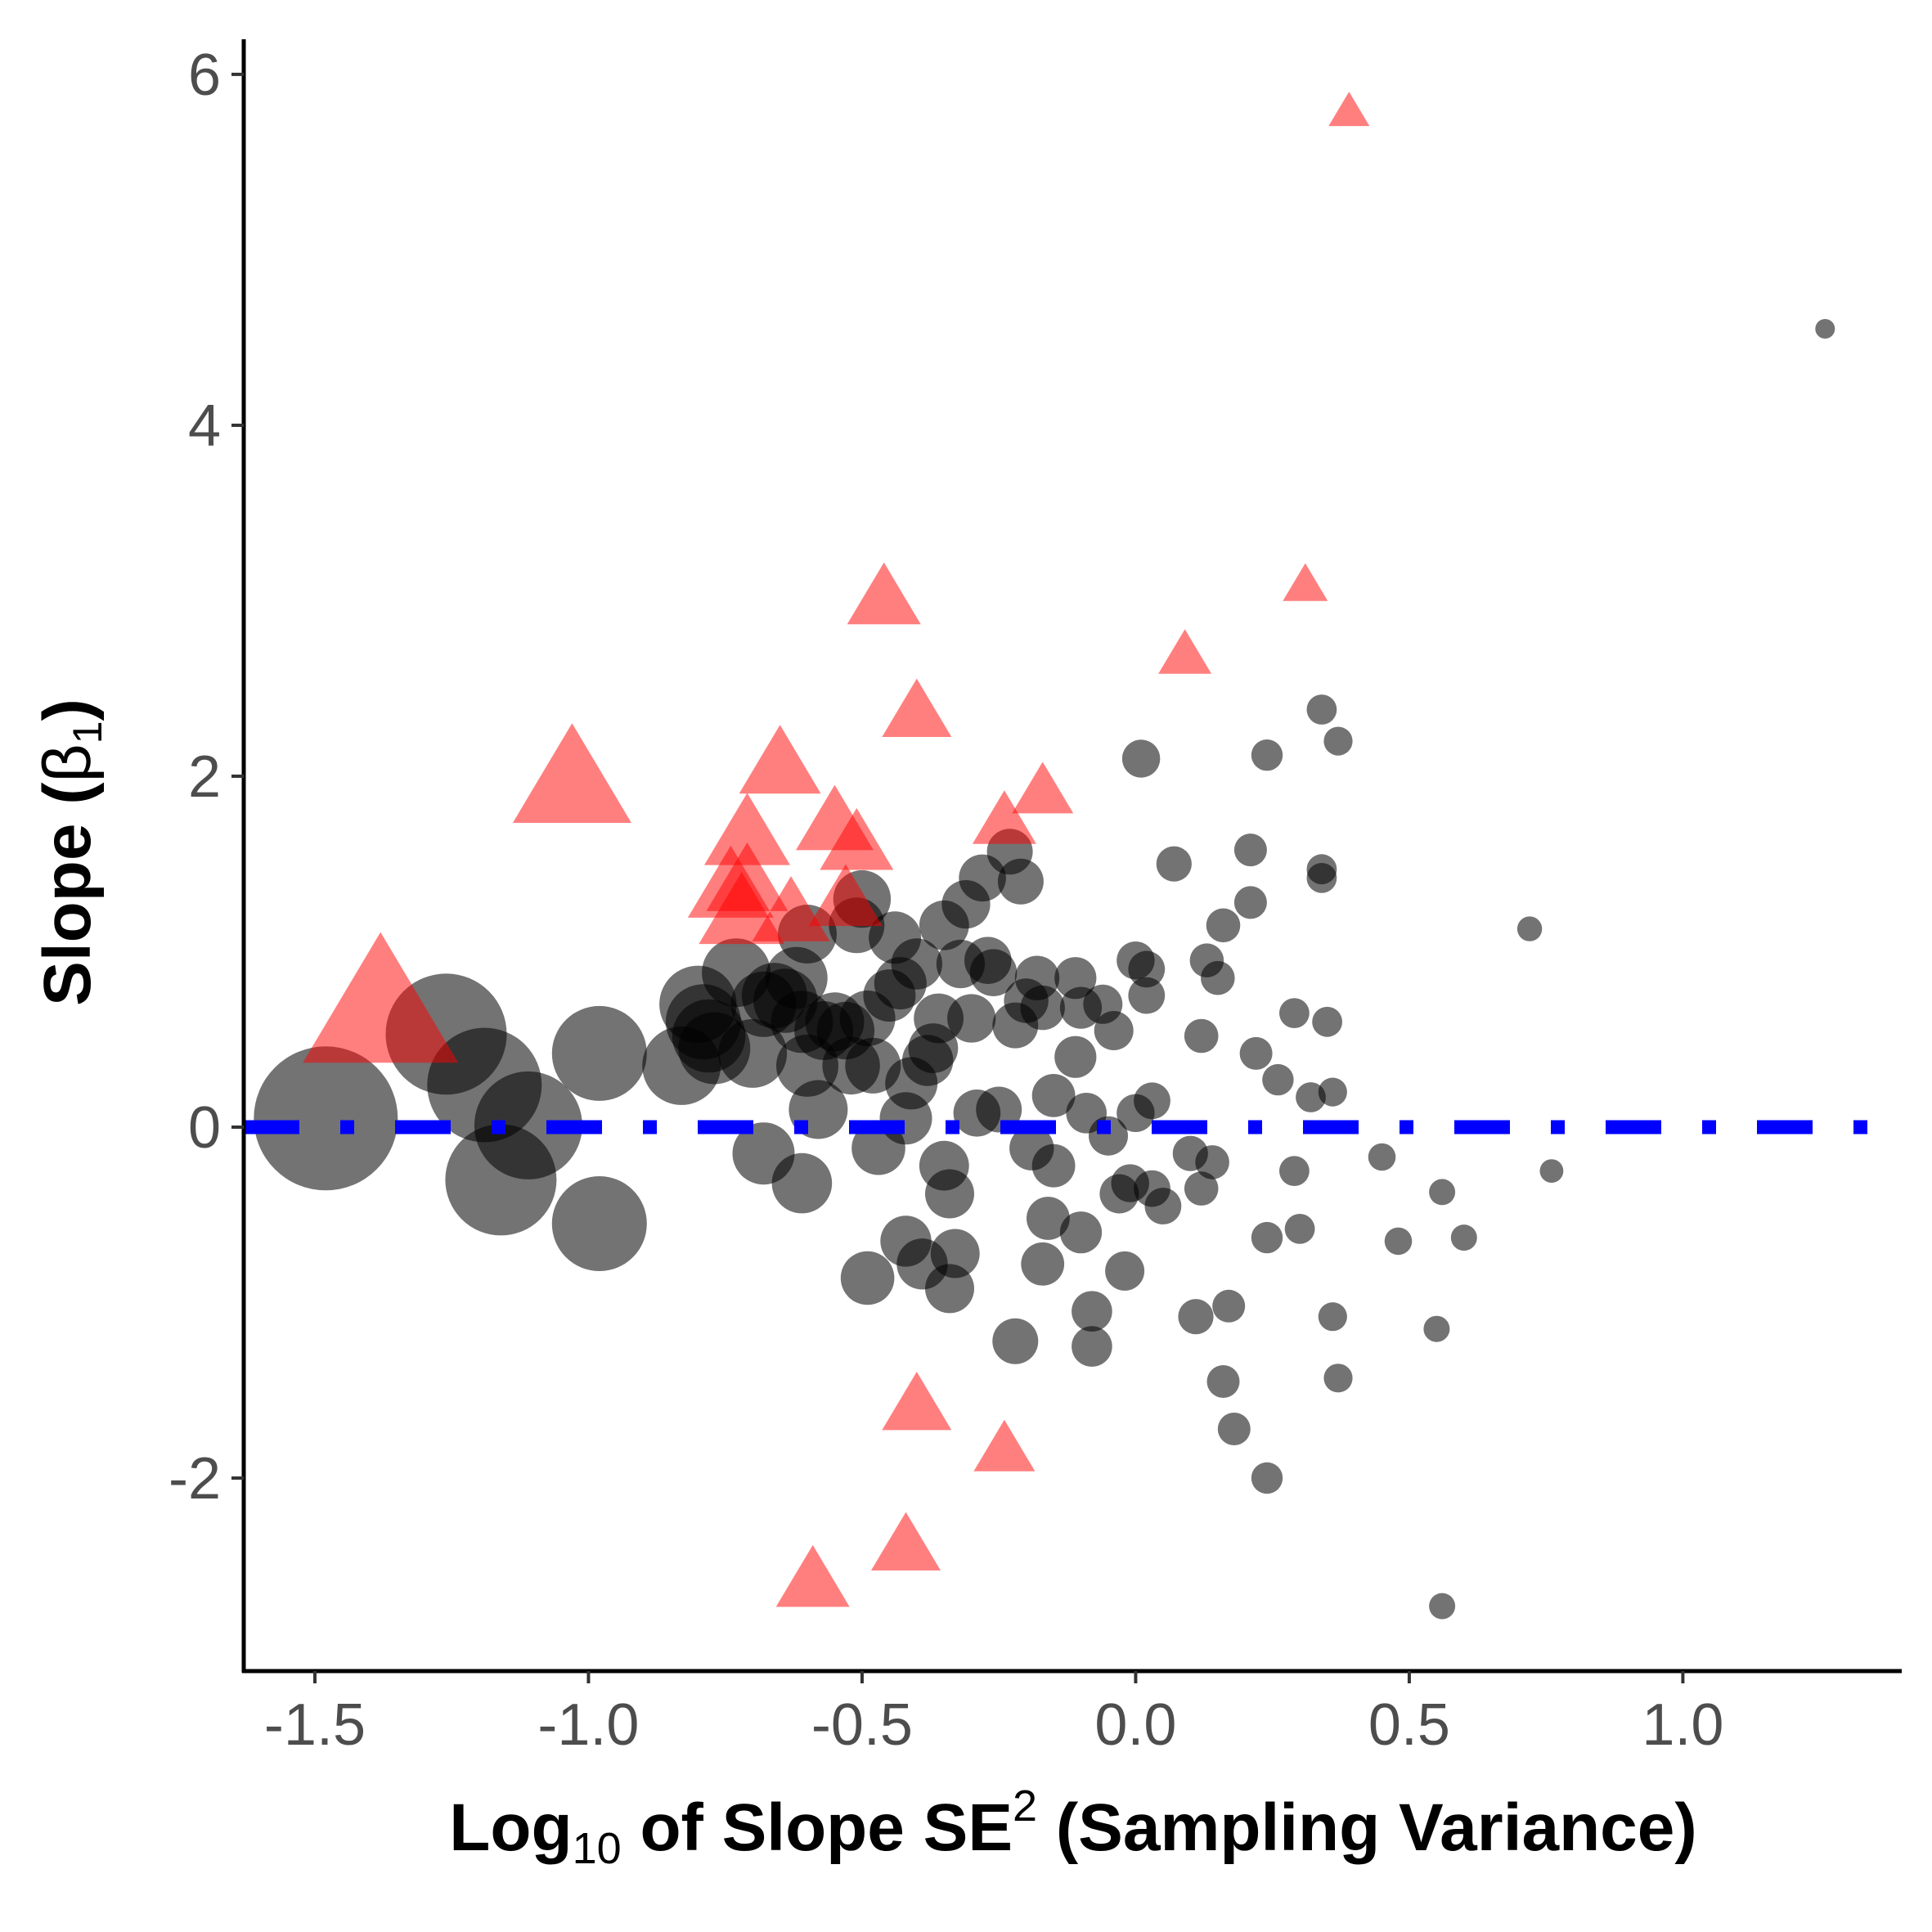  What do you see at coordinates (315, 1725) in the screenshot?
I see `x-tick-label-0: -1.5` at bounding box center [315, 1725].